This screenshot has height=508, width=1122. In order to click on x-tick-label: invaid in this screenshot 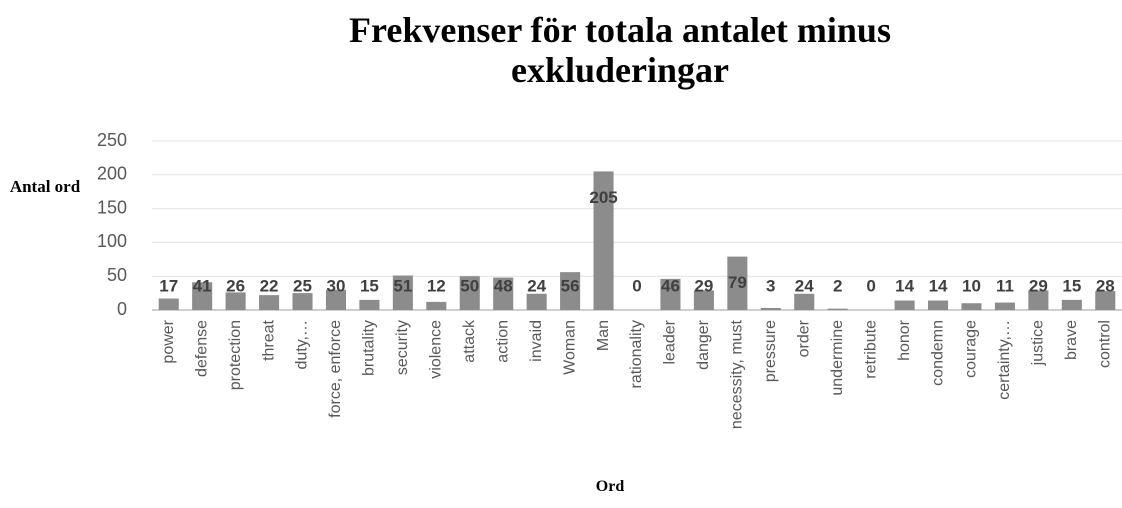, I will do `click(536, 341)`.